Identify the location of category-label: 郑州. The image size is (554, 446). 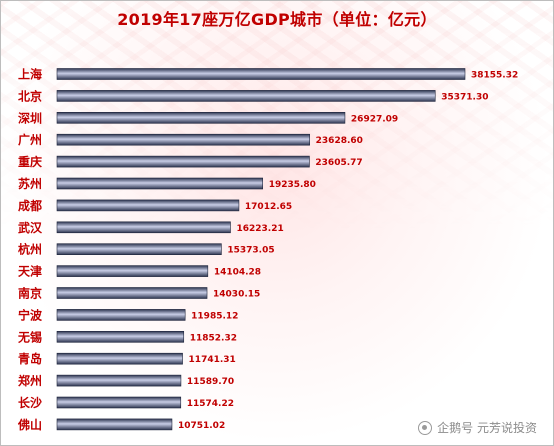
(30, 380).